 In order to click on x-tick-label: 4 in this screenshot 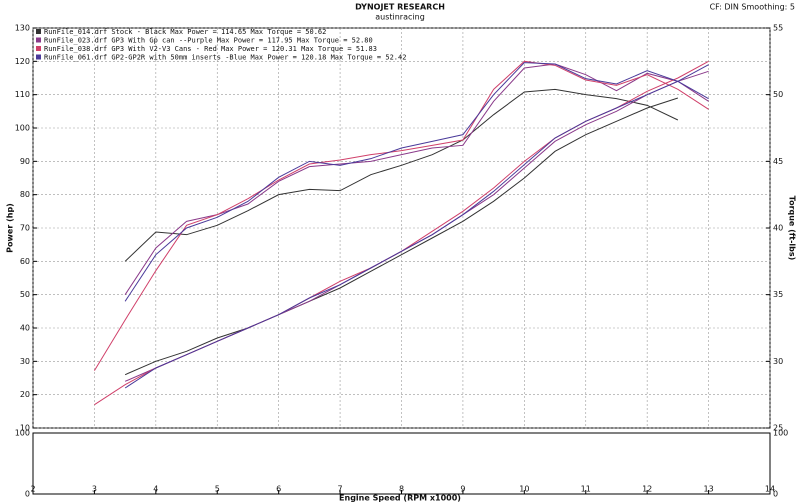, I will do `click(155, 489)`.